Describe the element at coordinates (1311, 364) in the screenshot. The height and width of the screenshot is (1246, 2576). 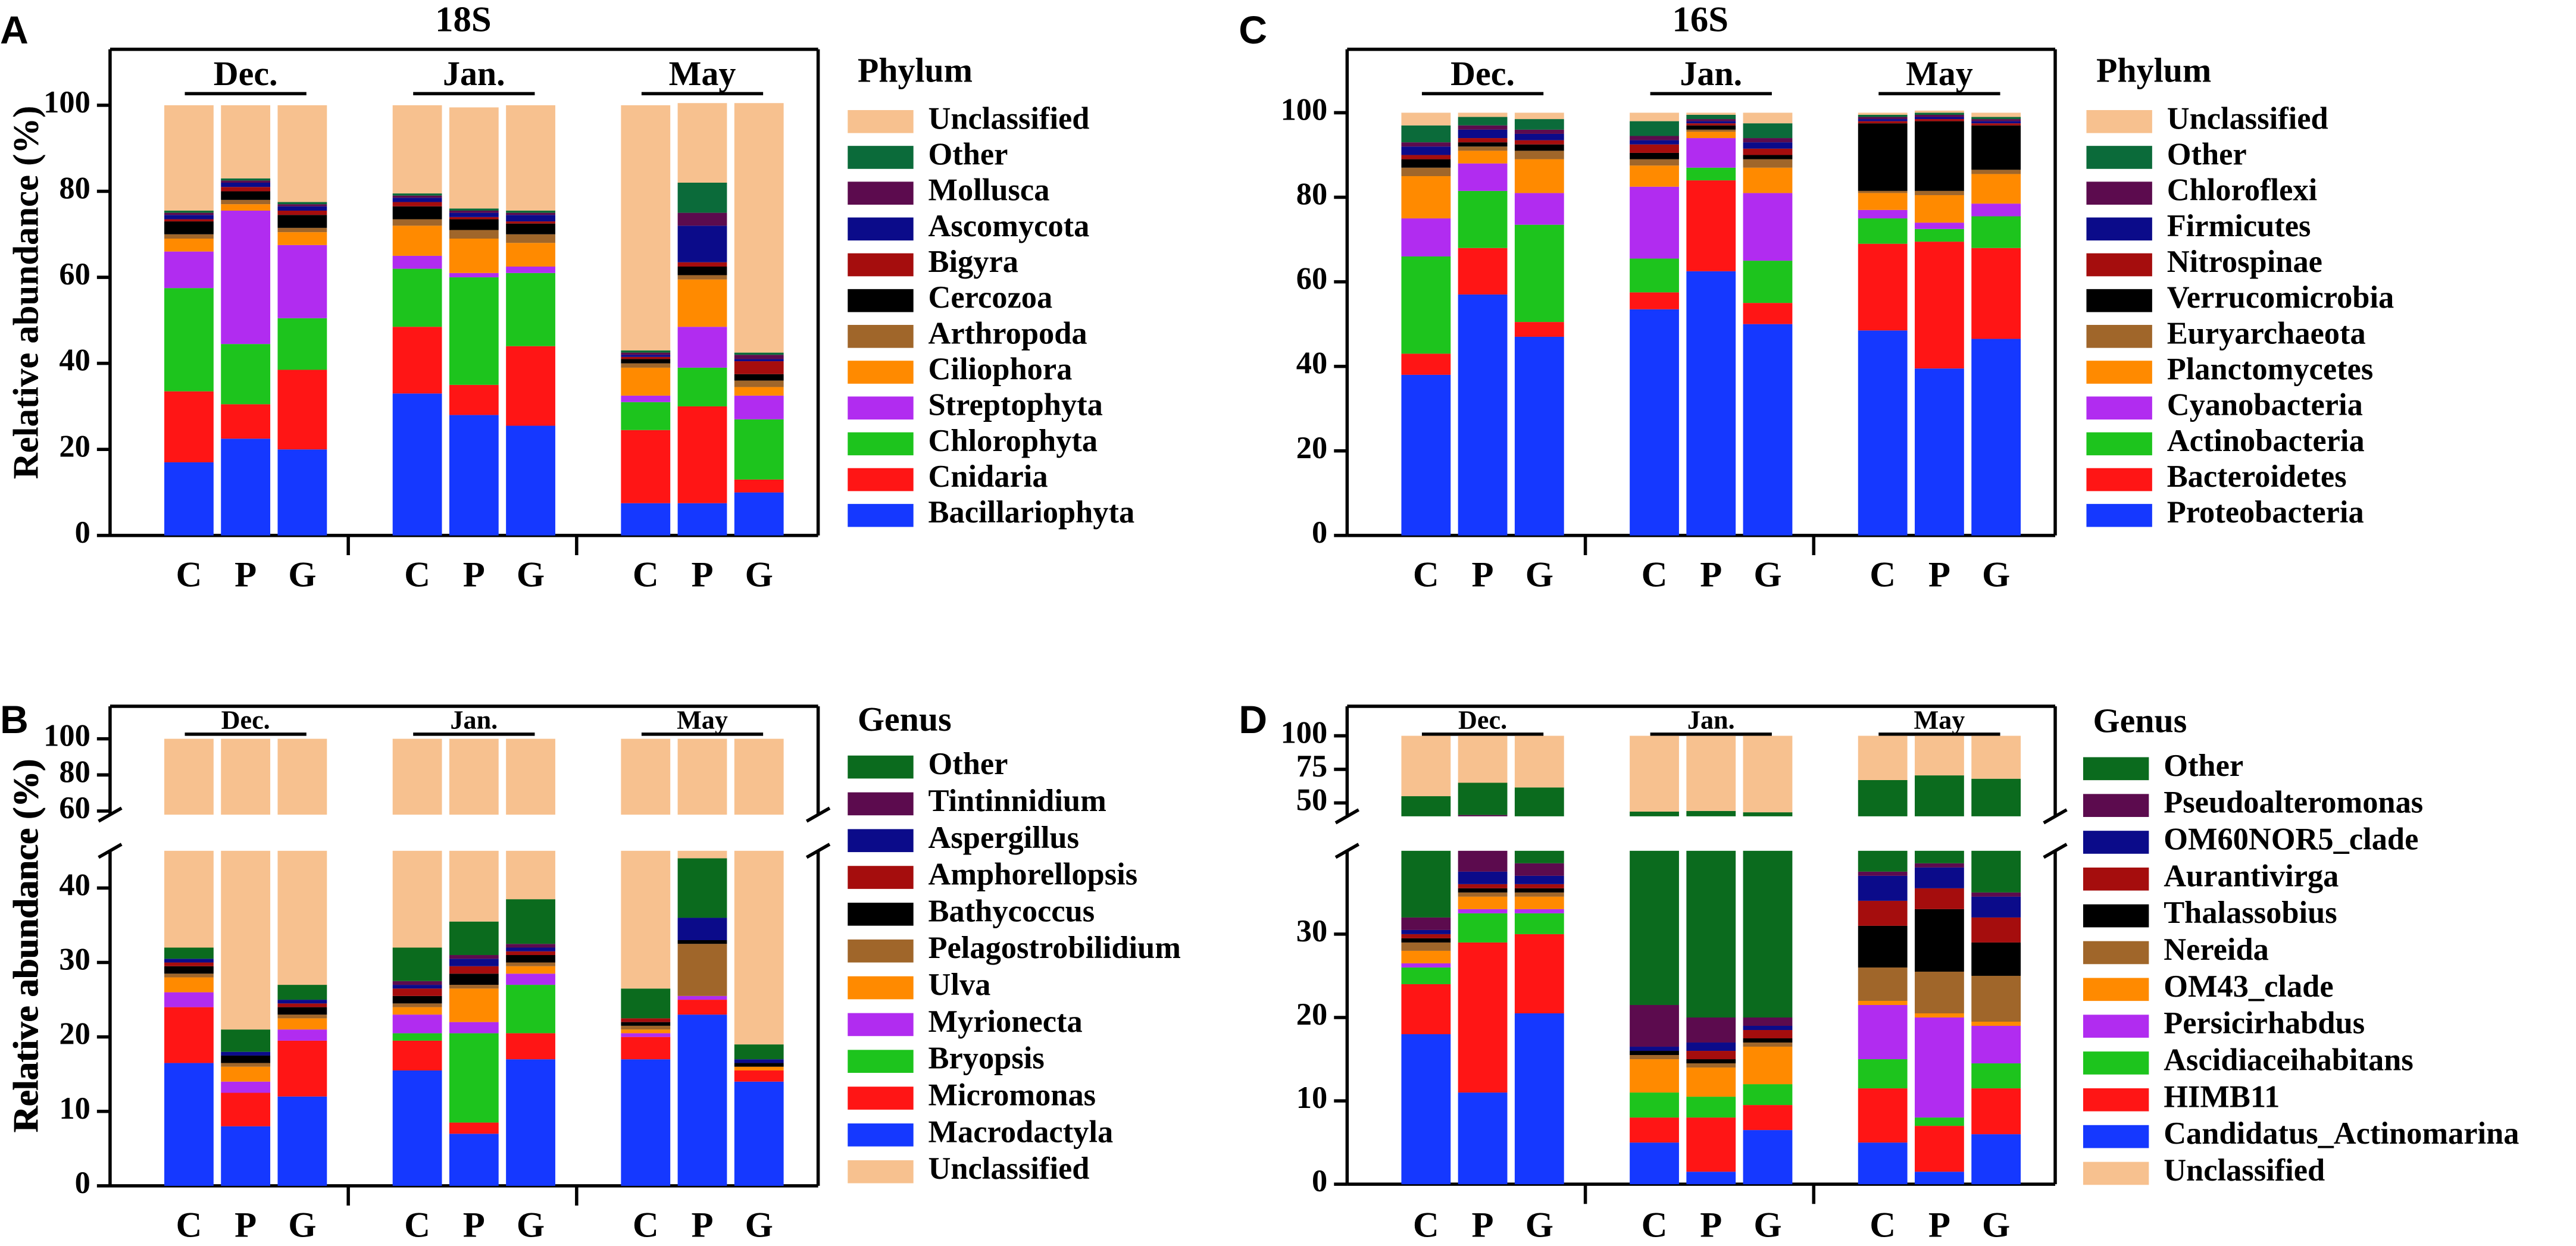
I see `y-tick-label: 40` at that location.